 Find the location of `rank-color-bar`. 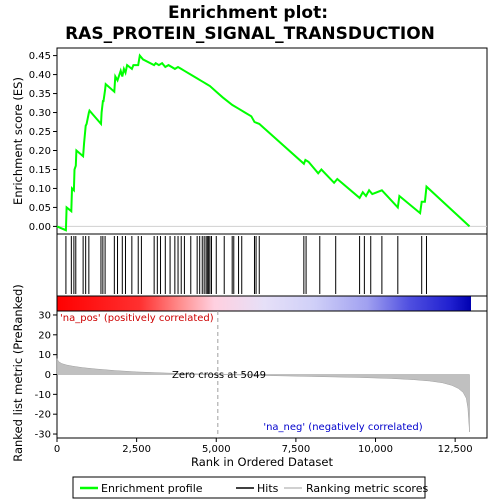

rank-color-bar is located at coordinates (264, 303).